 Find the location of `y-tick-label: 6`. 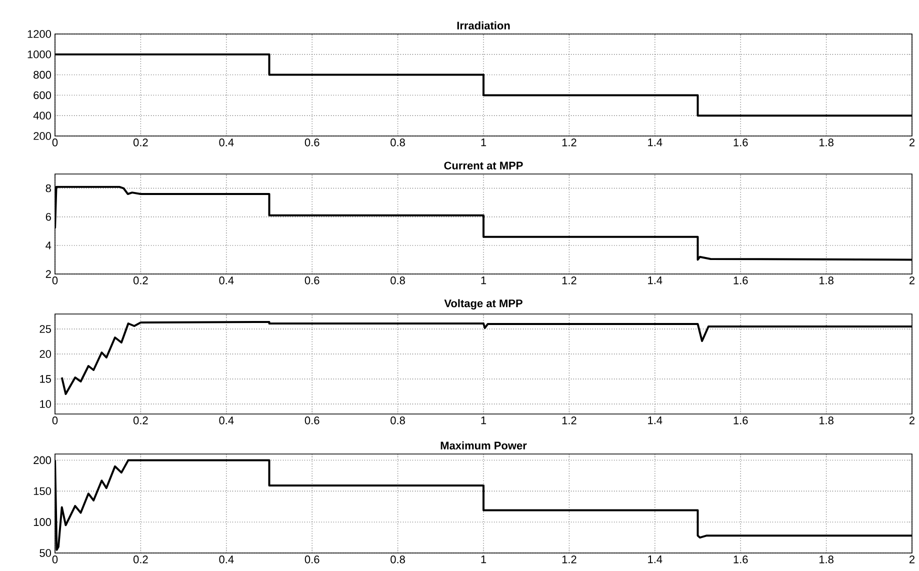

y-tick-label: 6 is located at coordinates (48, 216).